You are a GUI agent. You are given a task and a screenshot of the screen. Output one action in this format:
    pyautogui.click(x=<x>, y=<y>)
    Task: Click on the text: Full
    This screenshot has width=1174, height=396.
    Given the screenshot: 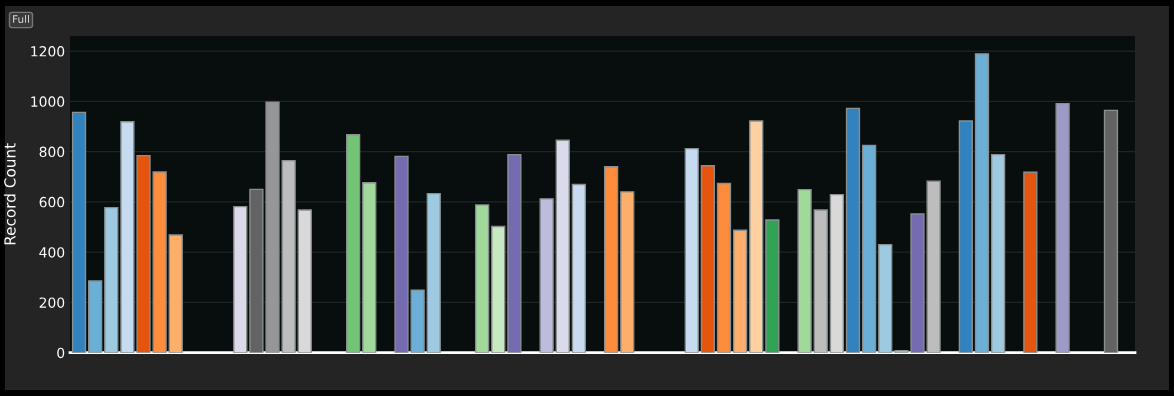 What is the action you would take?
    pyautogui.click(x=21, y=19)
    